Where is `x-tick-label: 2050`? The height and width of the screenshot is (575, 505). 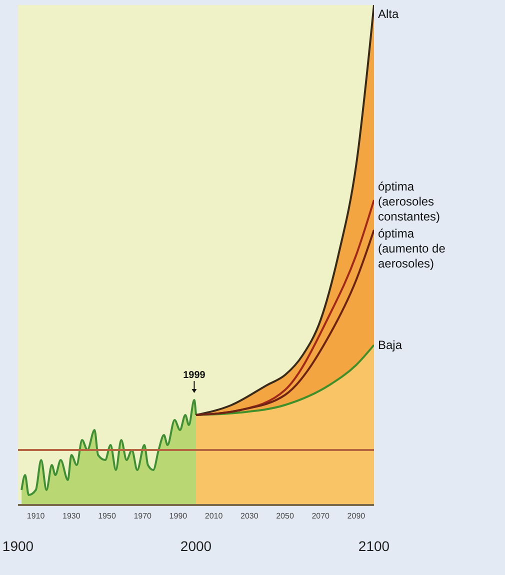
x-tick-label: 2050 is located at coordinates (285, 516).